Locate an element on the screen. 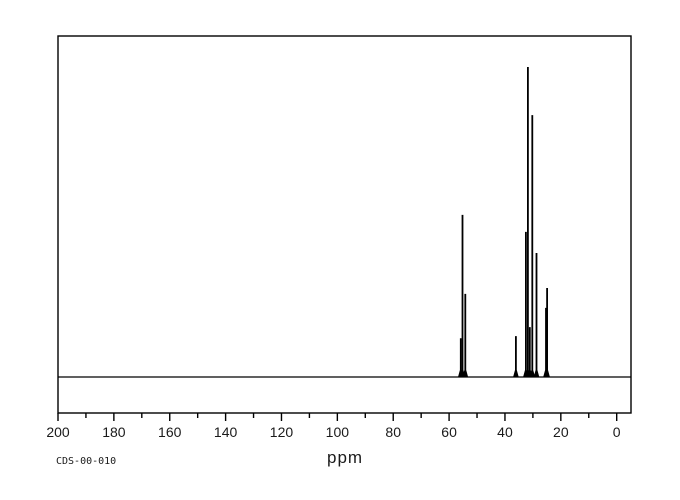 The width and height of the screenshot is (680, 500). x-axis-tick-label: 60 is located at coordinates (449, 432).